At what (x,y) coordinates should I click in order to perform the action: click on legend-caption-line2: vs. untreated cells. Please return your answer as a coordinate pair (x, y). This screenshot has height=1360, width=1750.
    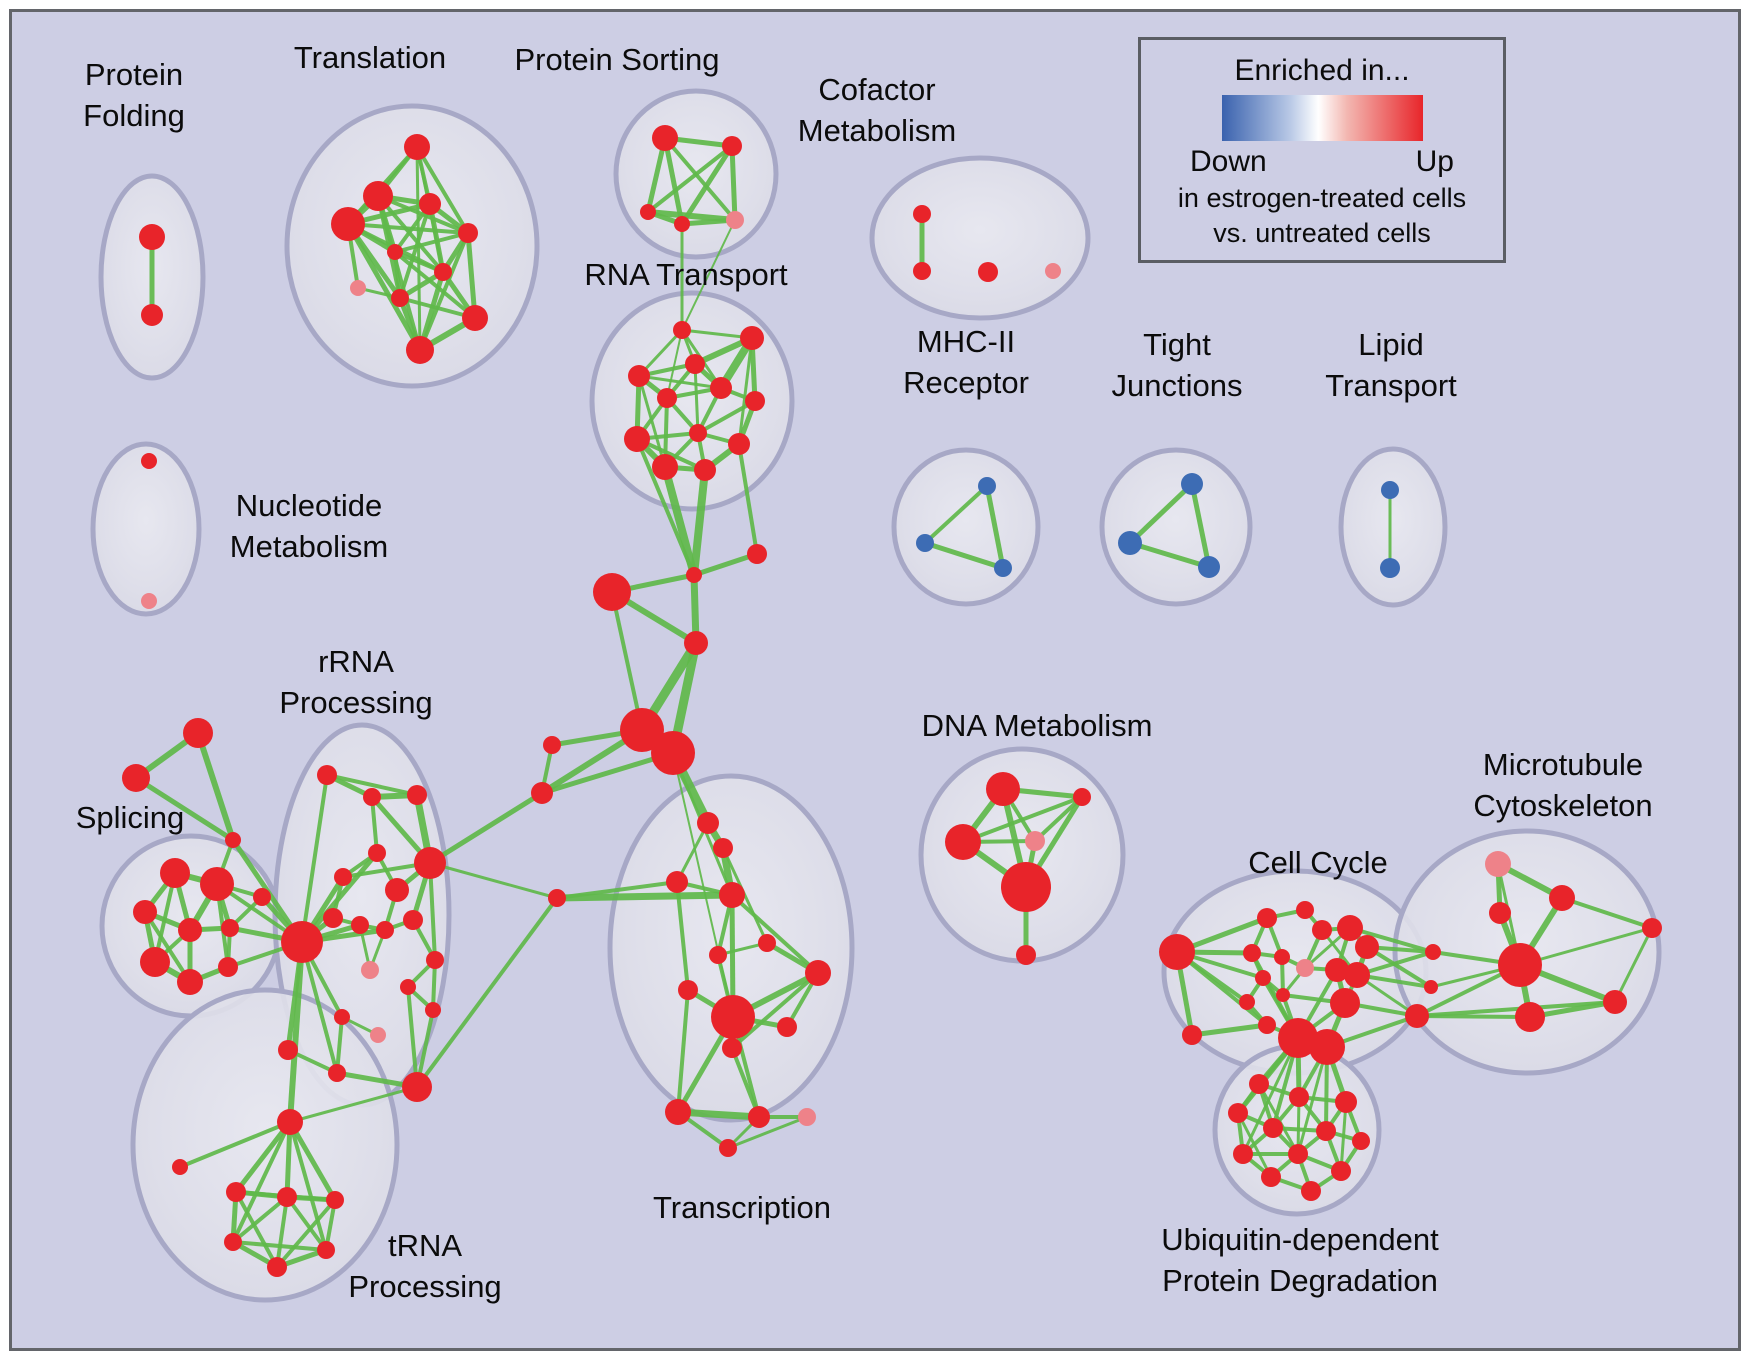
    Looking at the image, I should click on (1322, 233).